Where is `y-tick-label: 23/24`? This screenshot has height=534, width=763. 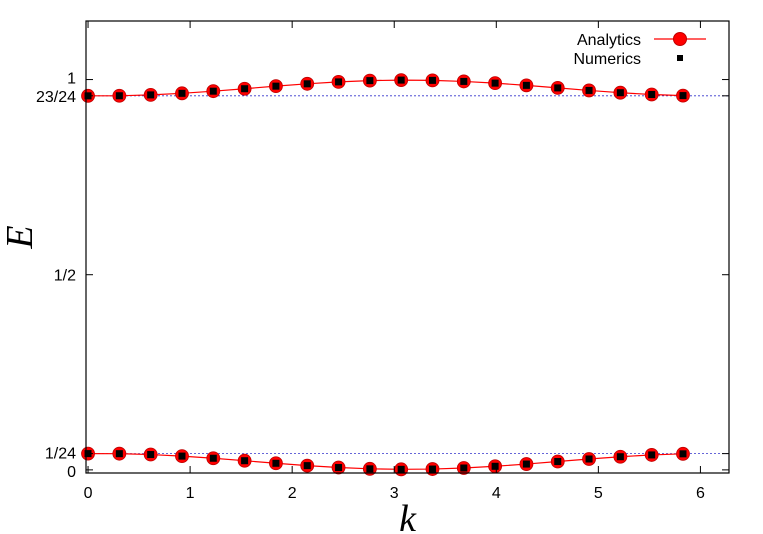
y-tick-label: 23/24 is located at coordinates (56, 97).